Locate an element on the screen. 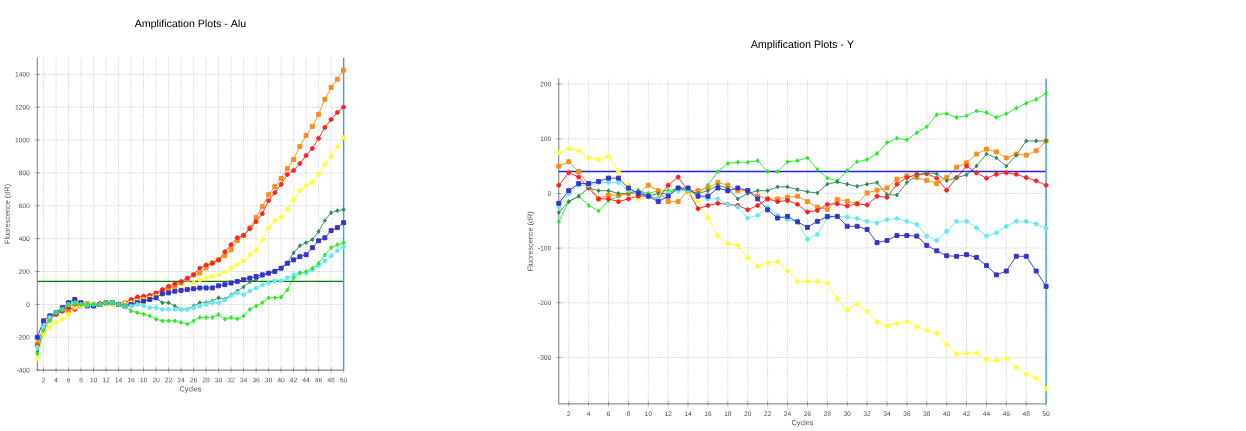 This screenshot has height=431, width=1246. chart-title: Amplification Plots - Alu is located at coordinates (190, 24).